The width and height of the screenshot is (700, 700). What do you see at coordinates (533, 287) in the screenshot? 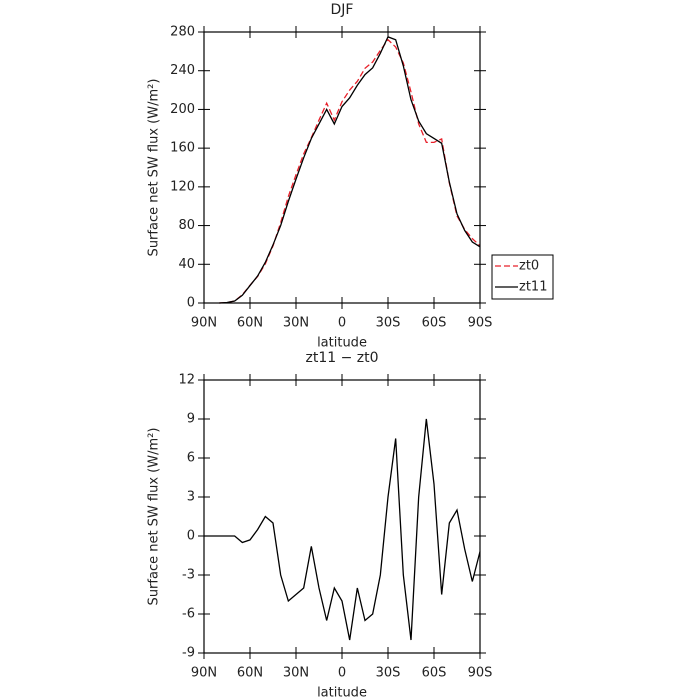
I see `legend-label: zt11` at bounding box center [533, 287].